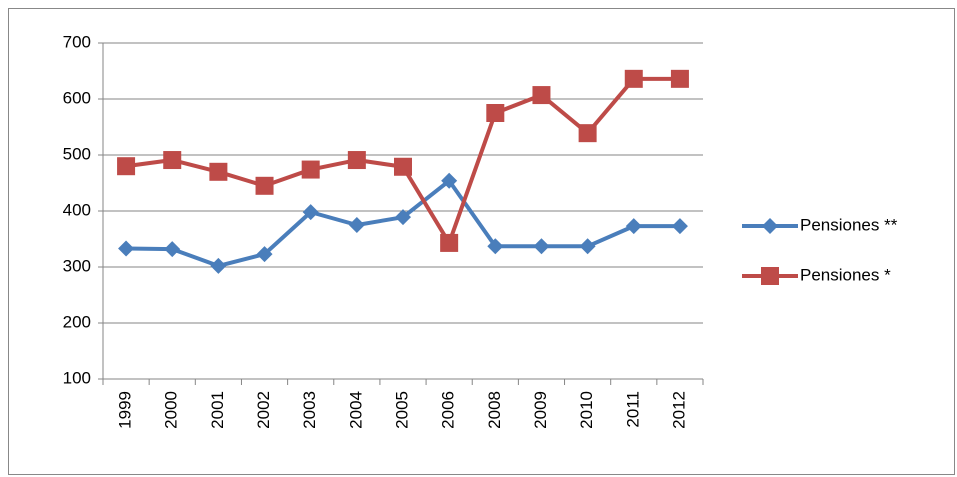 The image size is (957, 477). Describe the element at coordinates (632, 409) in the screenshot. I see `x-tick-label: 2011` at that location.